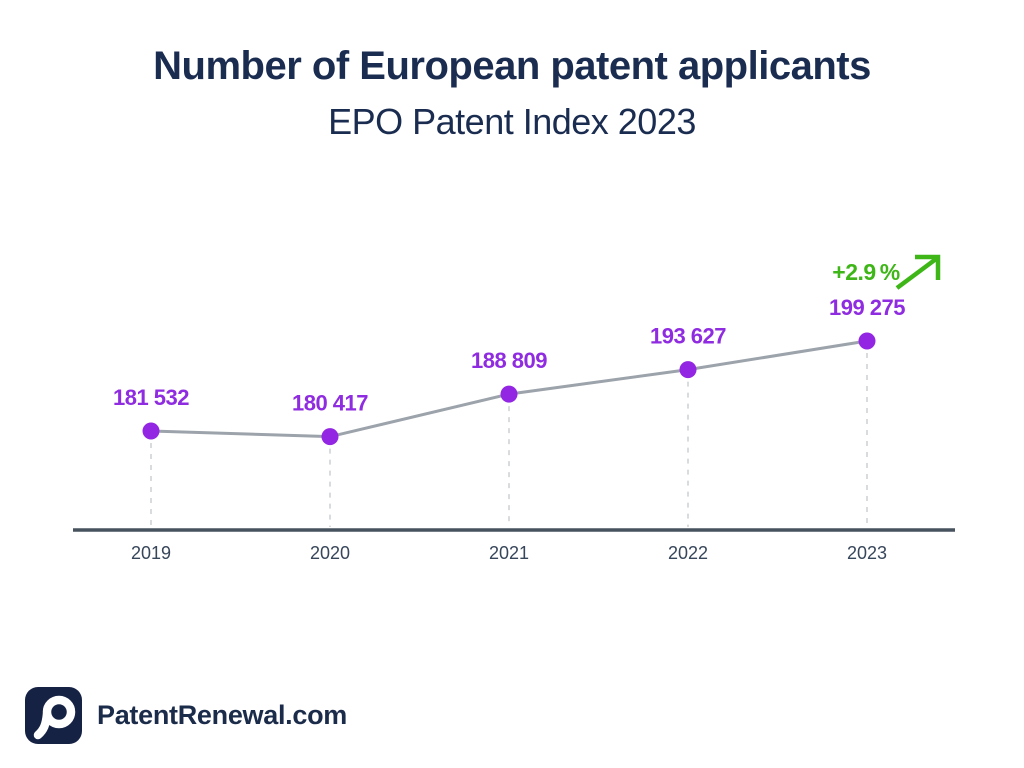 This screenshot has width=1024, height=768. I want to click on data-point-2021, so click(509, 394).